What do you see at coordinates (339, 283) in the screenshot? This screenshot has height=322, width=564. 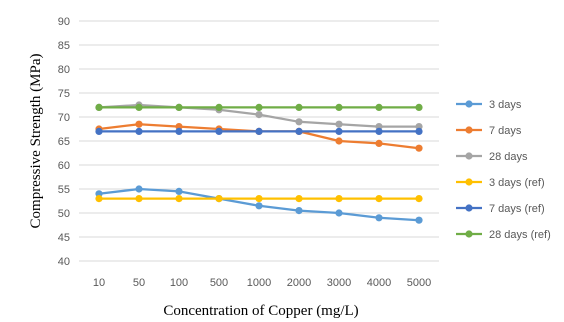 I see `x-tick-label: 3000` at bounding box center [339, 283].